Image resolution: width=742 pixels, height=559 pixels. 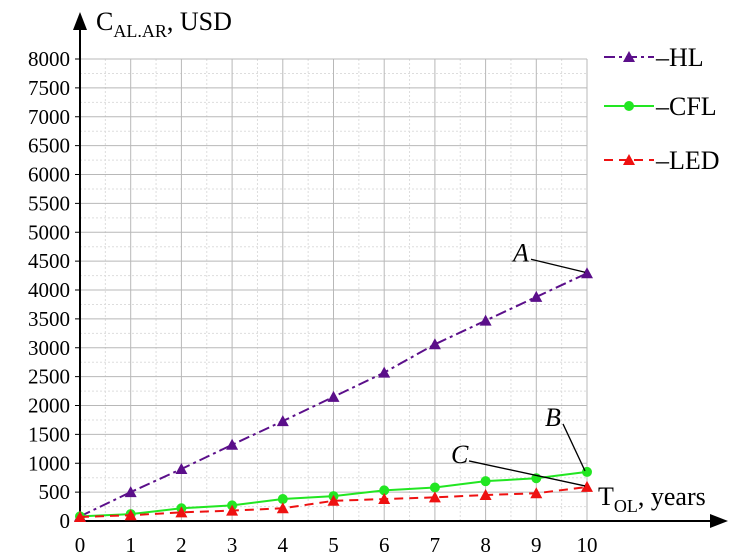 I want to click on x-tick-label: 9, so click(x=536, y=545).